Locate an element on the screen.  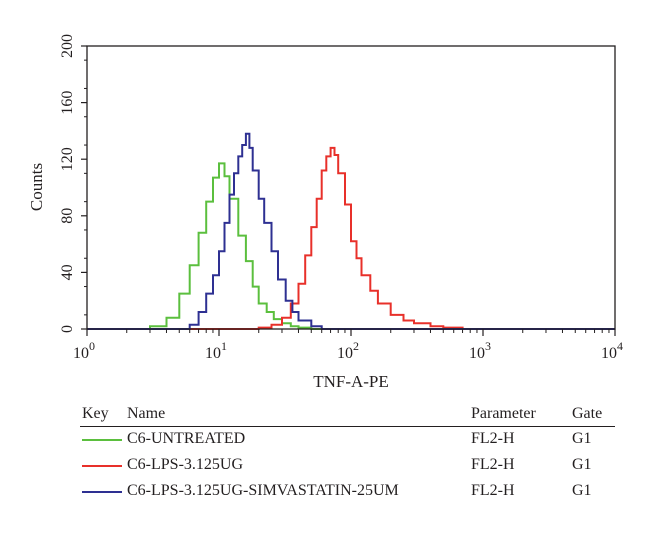
legend-header-gate: Gate is located at coordinates (587, 413).